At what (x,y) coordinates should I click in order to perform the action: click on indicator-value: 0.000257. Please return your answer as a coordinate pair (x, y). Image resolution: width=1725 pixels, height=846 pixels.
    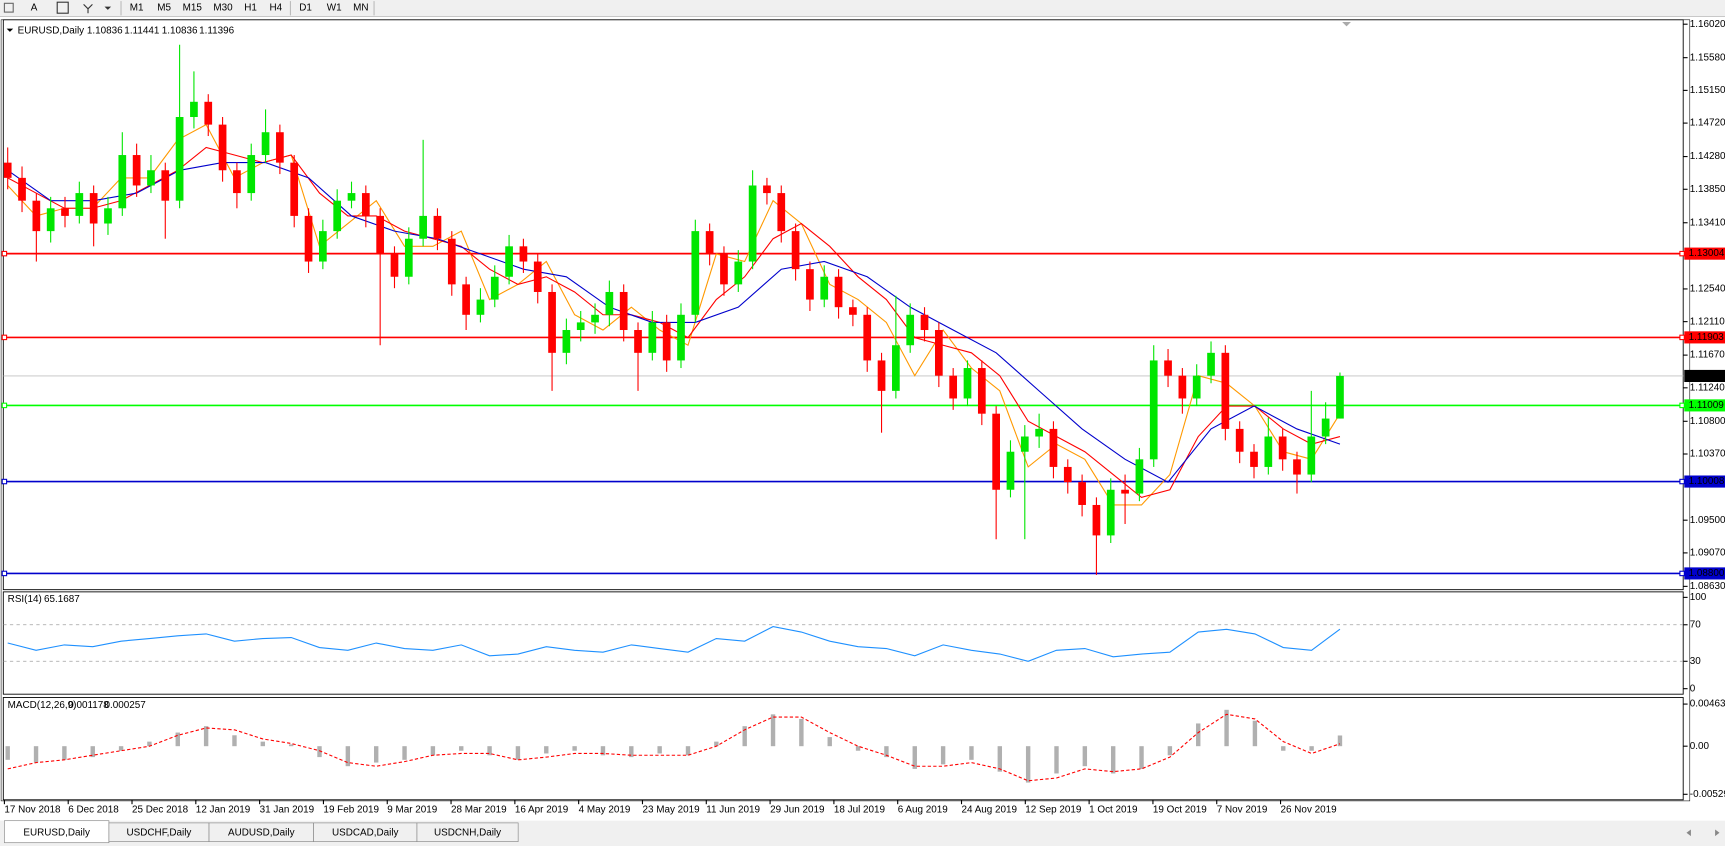
    Looking at the image, I should click on (125, 705).